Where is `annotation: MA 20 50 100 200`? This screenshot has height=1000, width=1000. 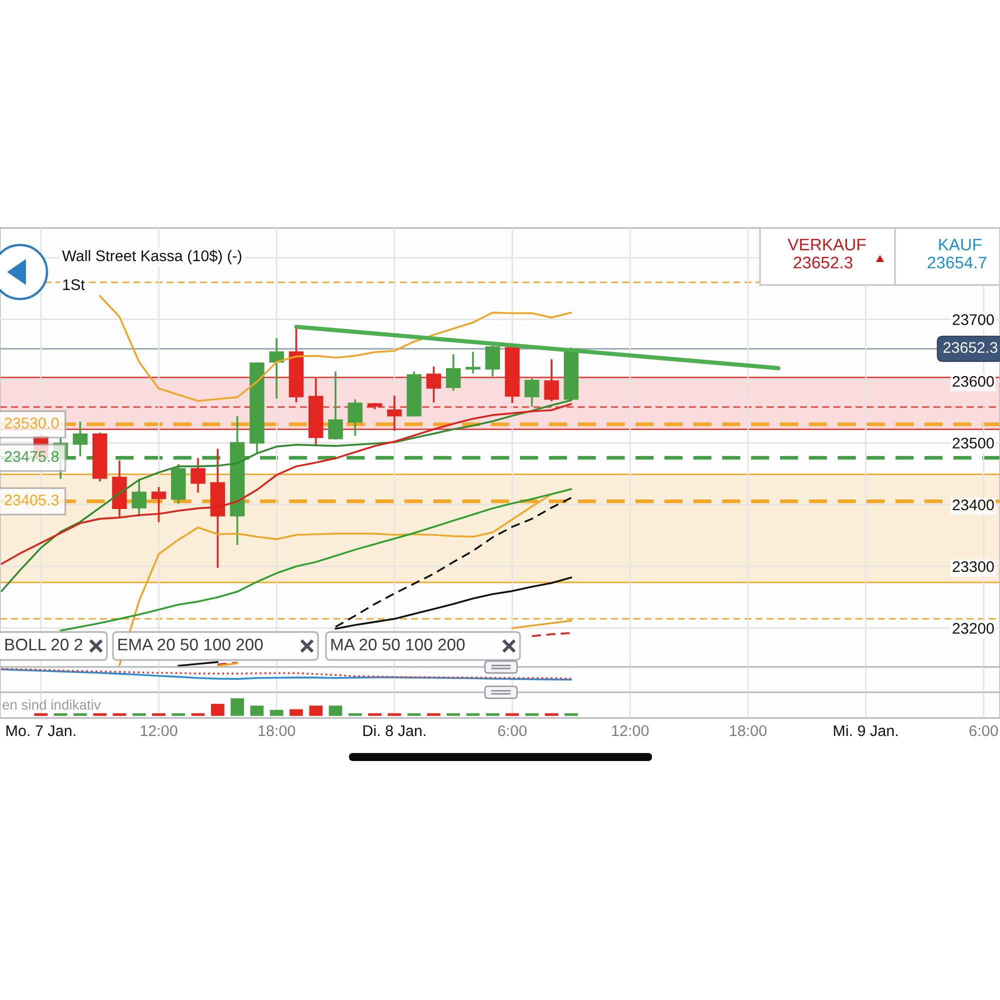 annotation: MA 20 50 100 200 is located at coordinates (398, 644).